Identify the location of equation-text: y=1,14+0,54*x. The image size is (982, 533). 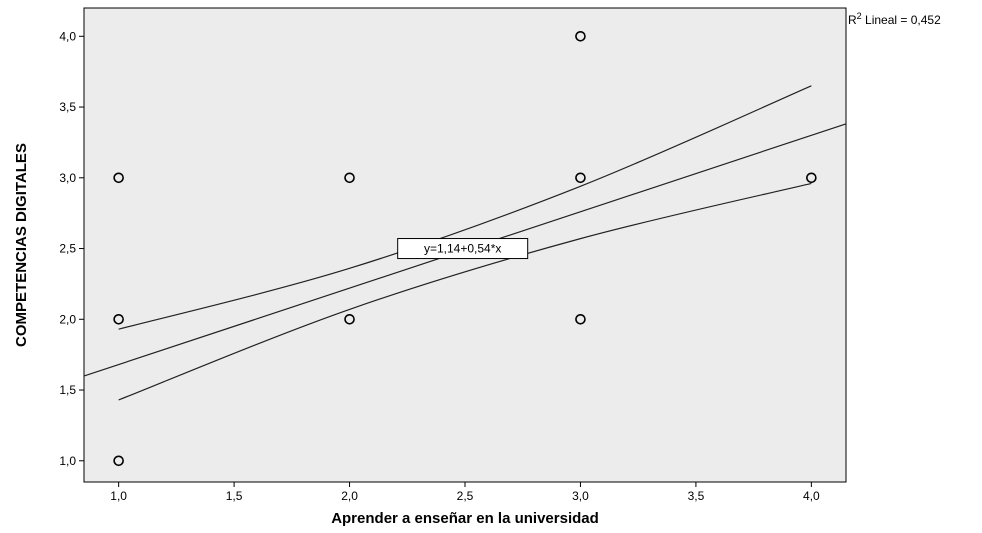
(462, 249).